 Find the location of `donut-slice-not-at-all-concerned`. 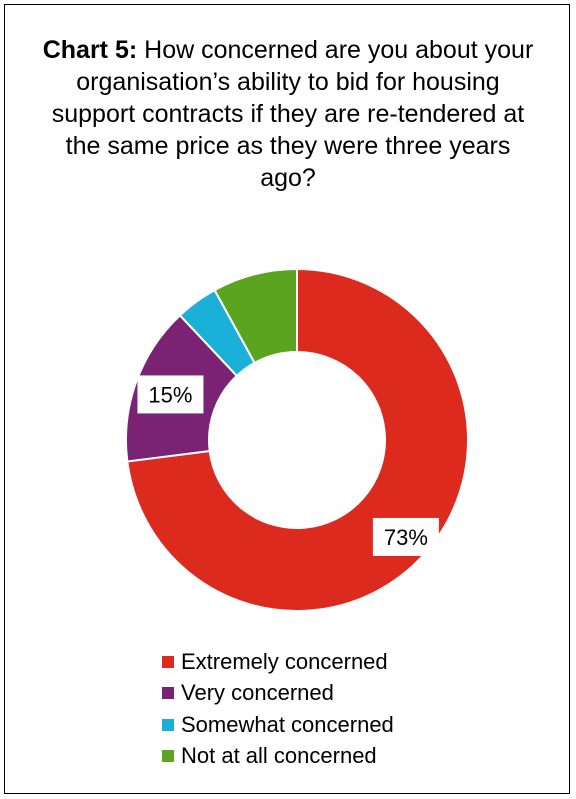

donut-slice-not-at-all-concerned is located at coordinates (255, 316).